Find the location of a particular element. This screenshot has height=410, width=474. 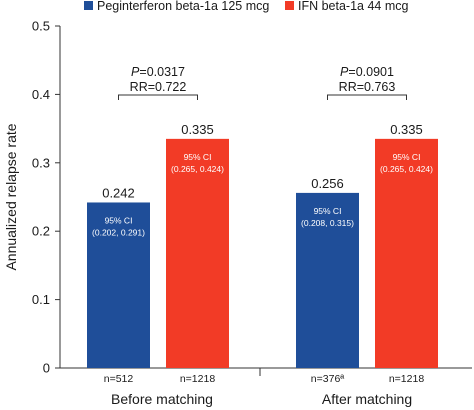

value-label-peginterferon-before: 0.242 is located at coordinates (118, 192).